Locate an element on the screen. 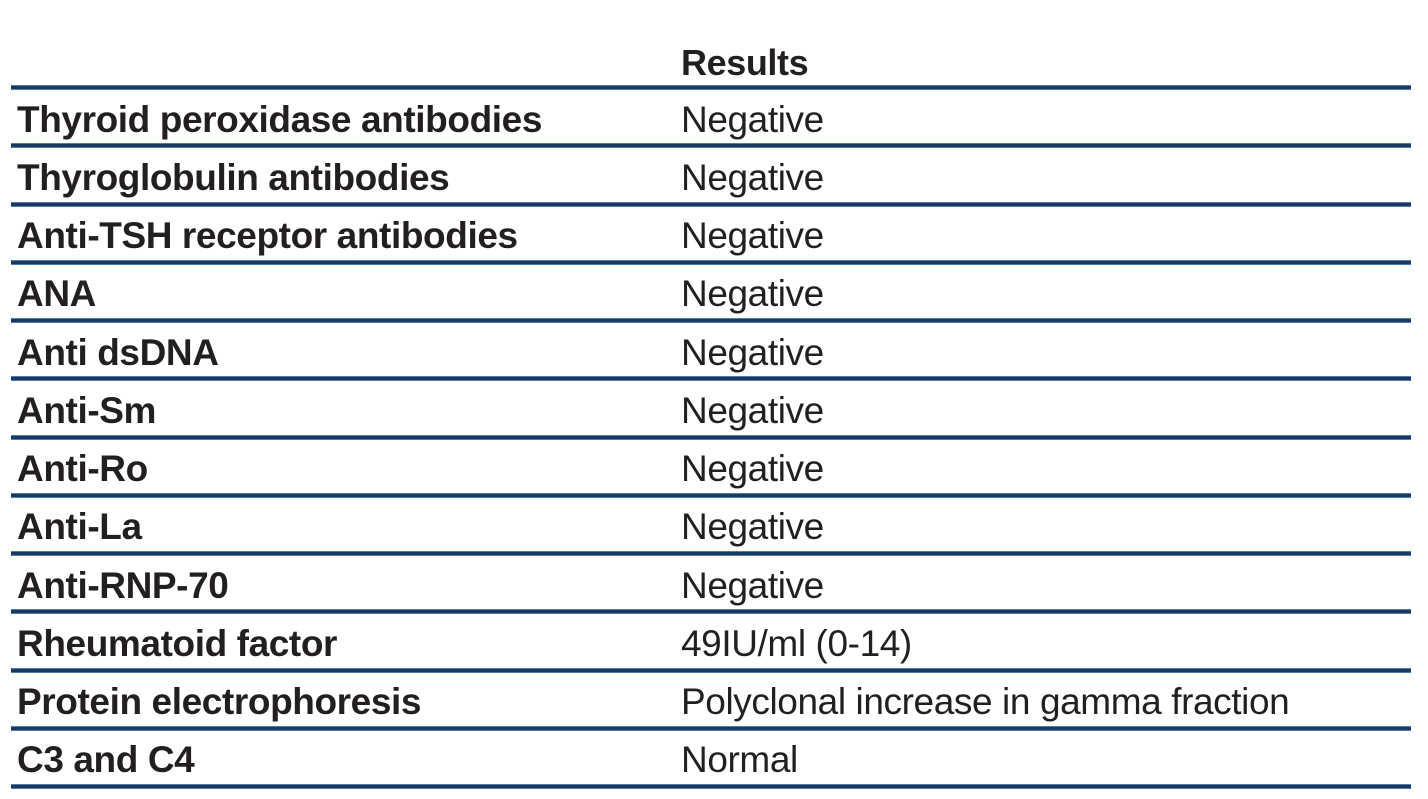  table-row: Anti-TSH receptor antibodies Negative is located at coordinates (711, 236).